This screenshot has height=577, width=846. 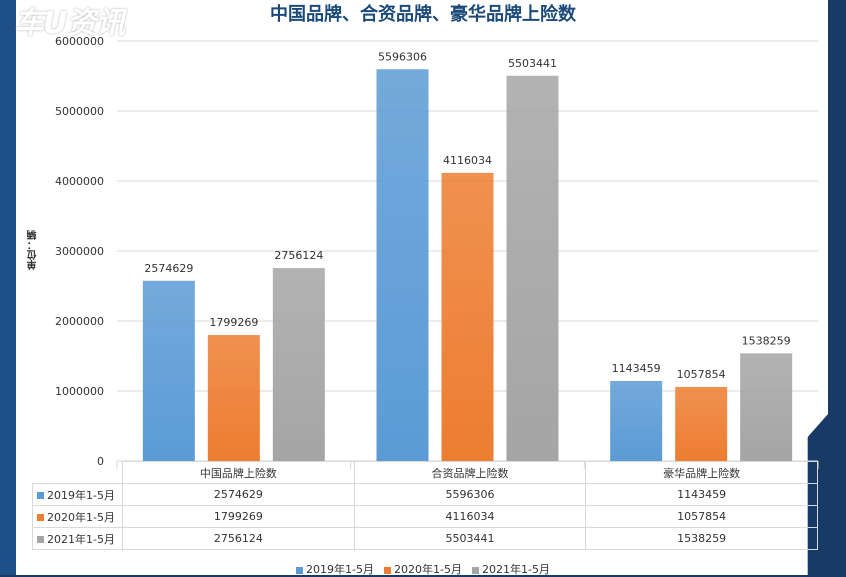 What do you see at coordinates (701, 494) in the screenshot?
I see `table-cell: 1143459` at bounding box center [701, 494].